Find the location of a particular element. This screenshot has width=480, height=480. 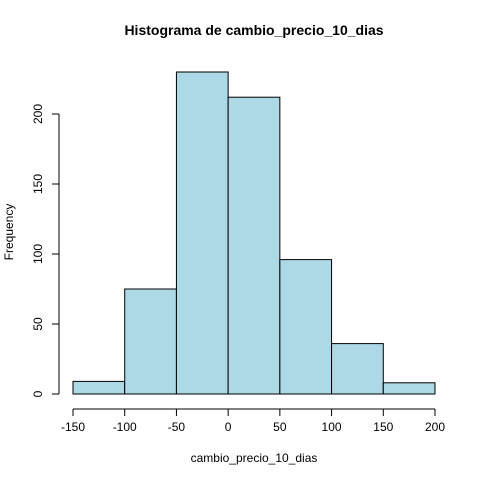

y-tick-label: 50 is located at coordinates (38, 324).